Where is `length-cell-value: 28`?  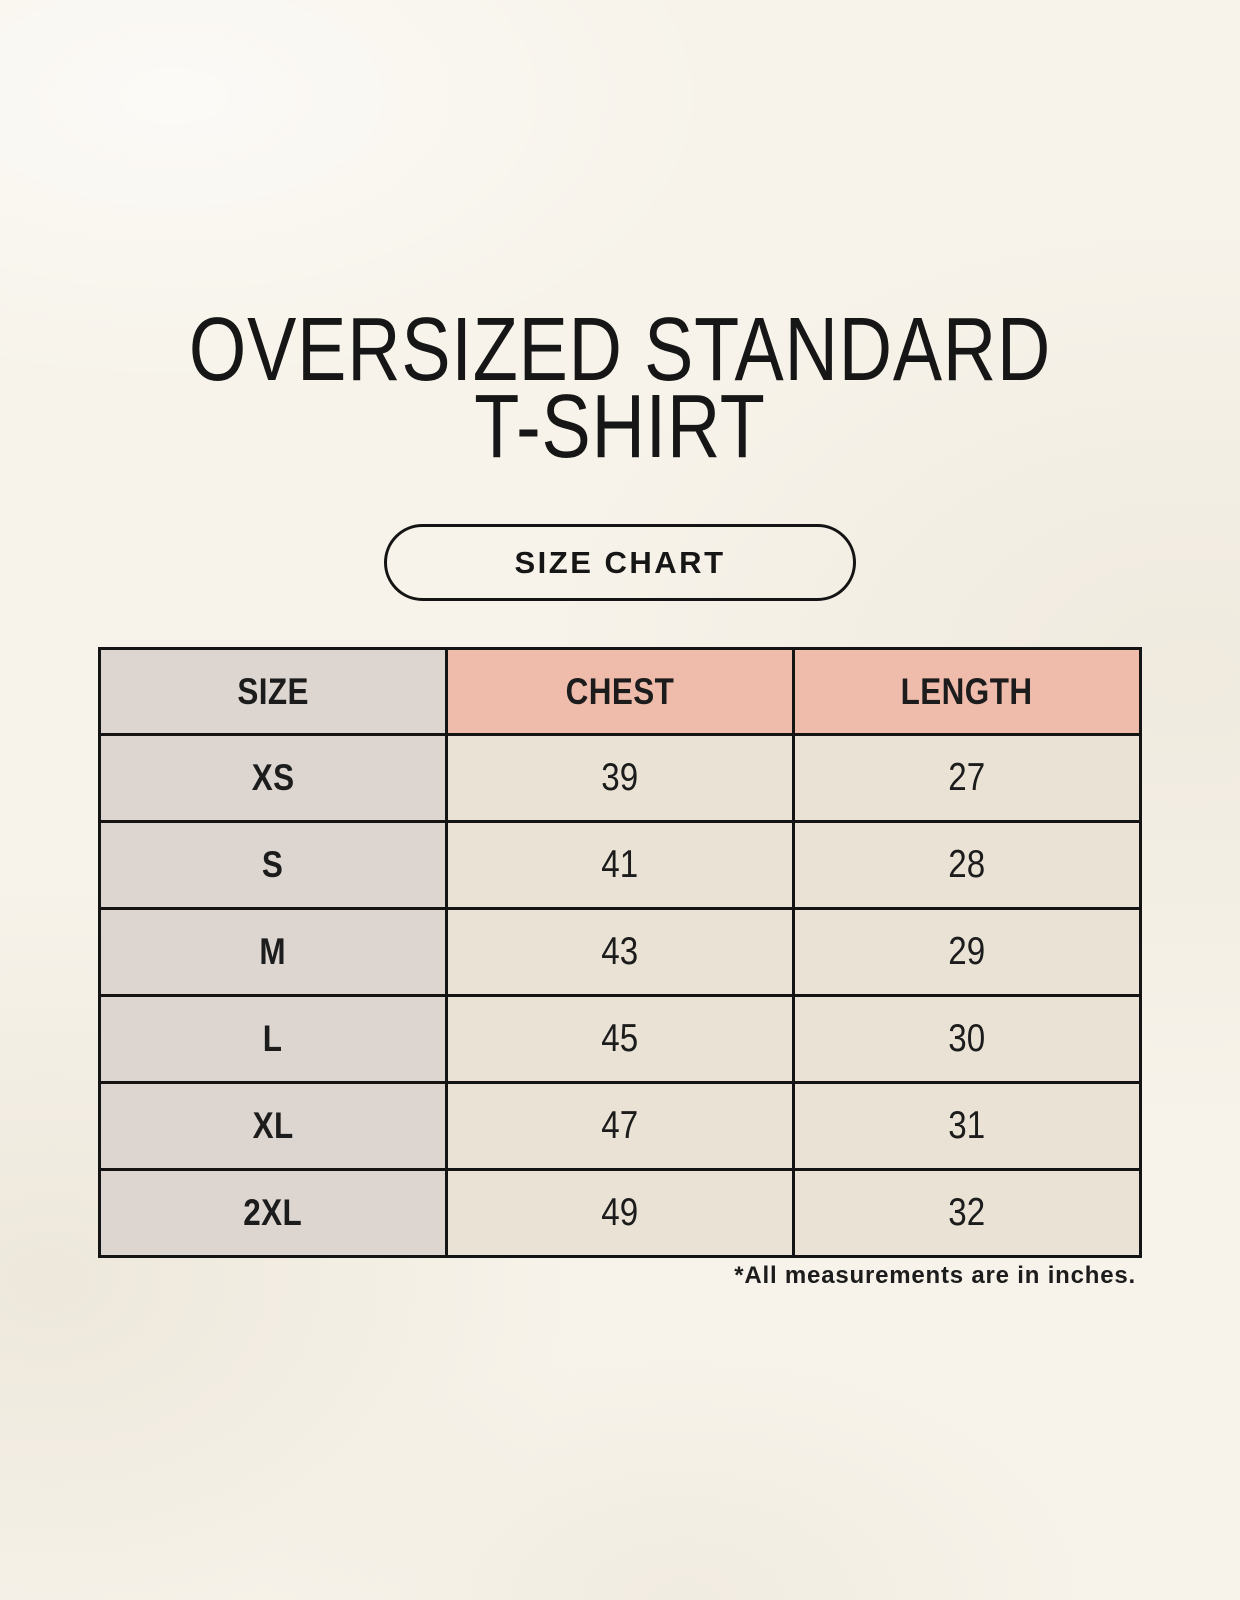
length-cell-value: 28 is located at coordinates (967, 864).